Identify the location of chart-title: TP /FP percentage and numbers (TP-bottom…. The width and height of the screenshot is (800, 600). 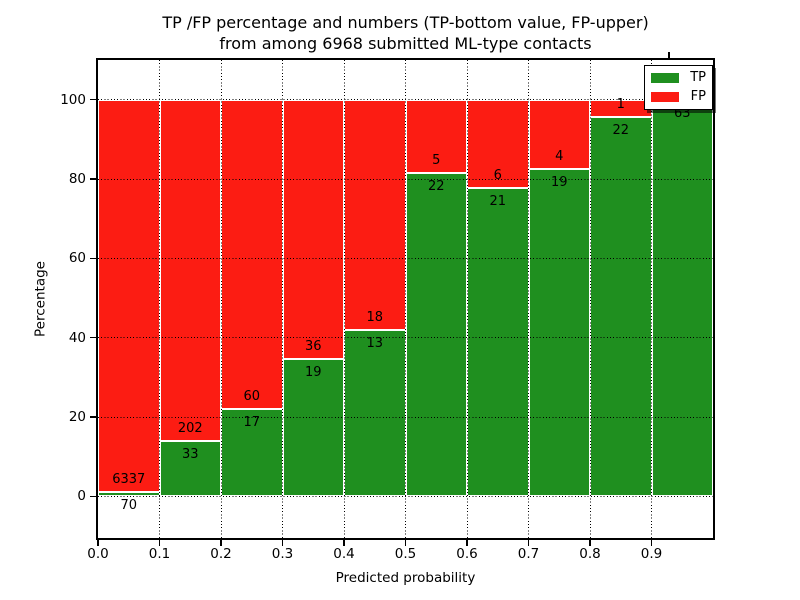
(405, 33).